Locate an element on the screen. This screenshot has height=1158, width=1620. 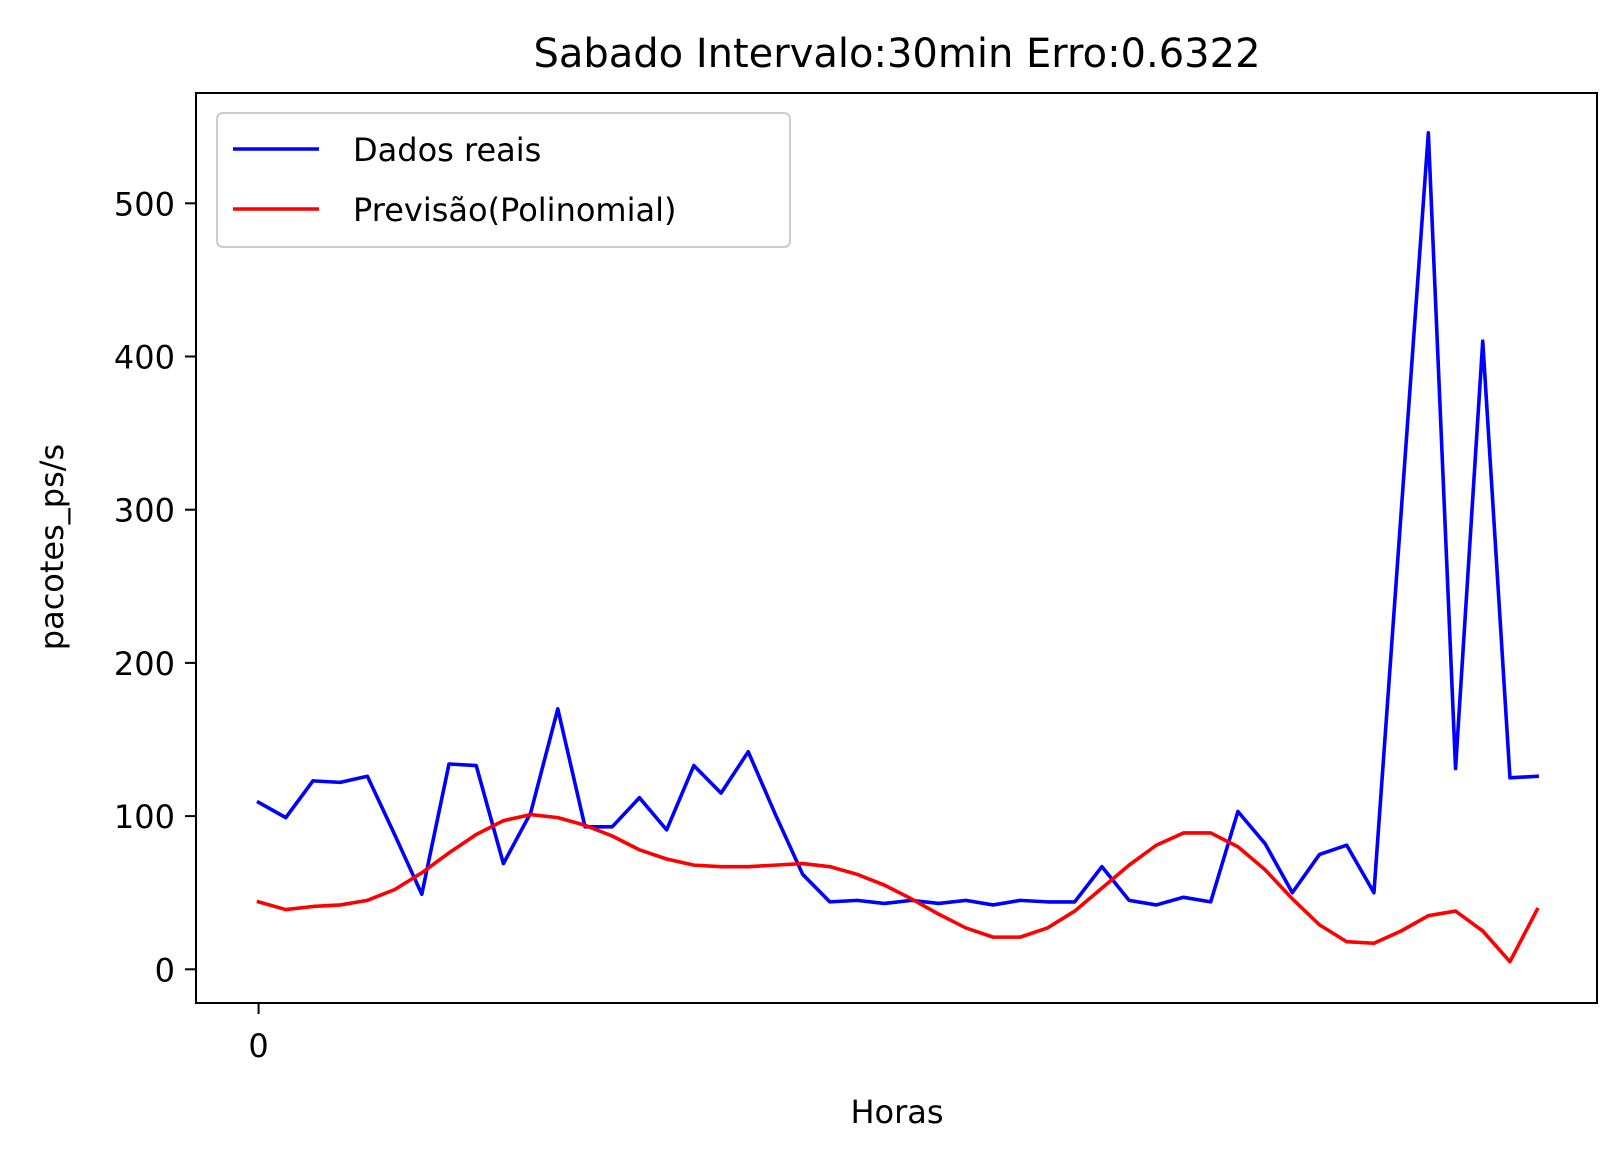
legend-label-dados-reais: Dados reais is located at coordinates (447, 150).